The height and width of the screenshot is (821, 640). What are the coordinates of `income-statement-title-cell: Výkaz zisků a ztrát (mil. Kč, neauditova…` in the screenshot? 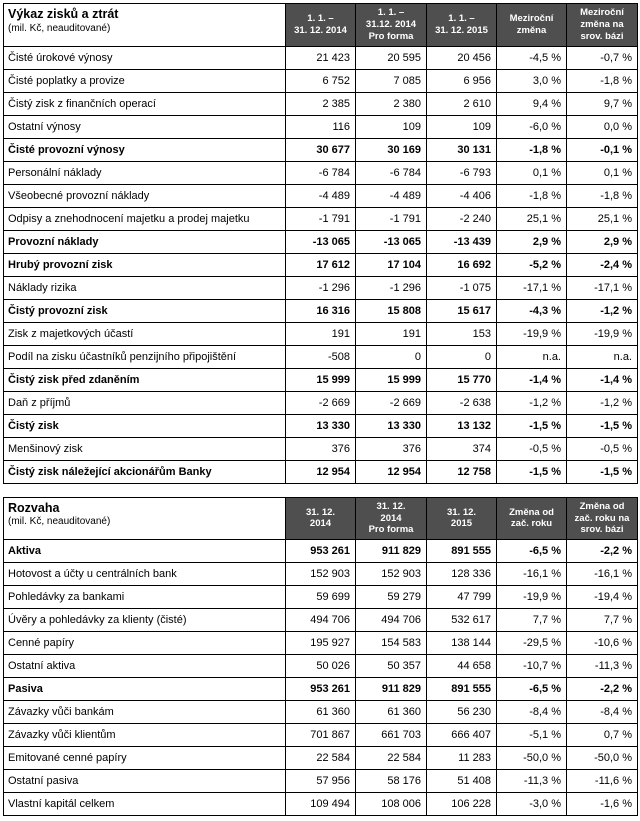 It's located at (144, 25).